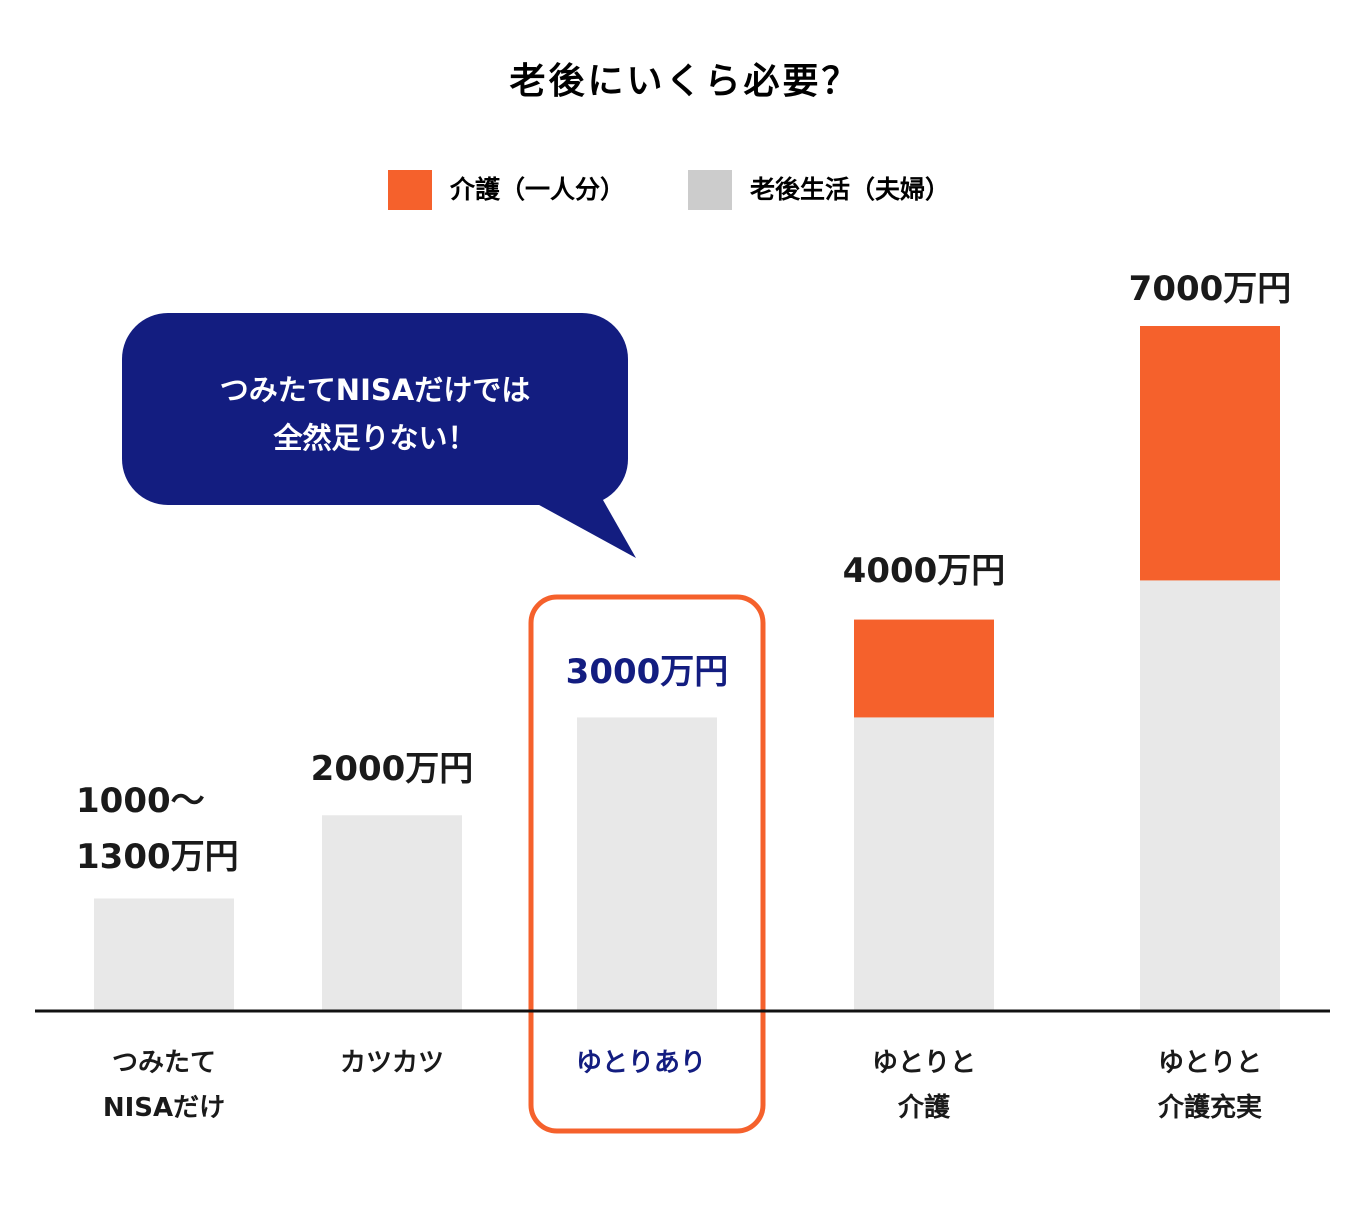  Describe the element at coordinates (924, 1107) in the screenshot. I see `category-label-3-1: 介護` at that location.